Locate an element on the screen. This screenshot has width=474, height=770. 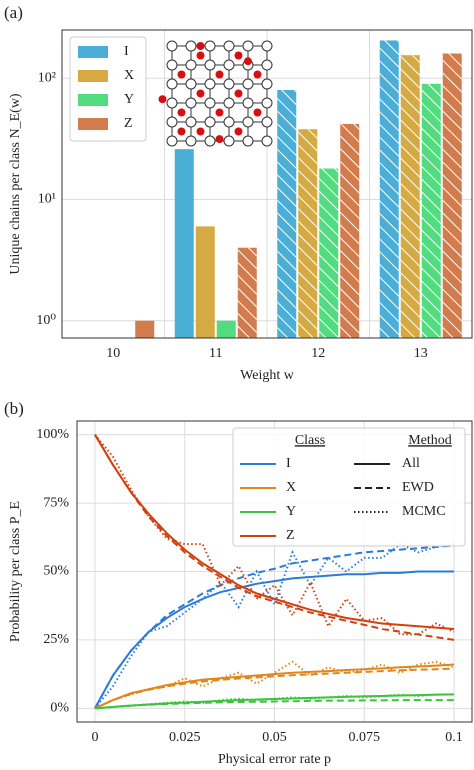
x-tick-label: 0.05 is located at coordinates (274, 737).